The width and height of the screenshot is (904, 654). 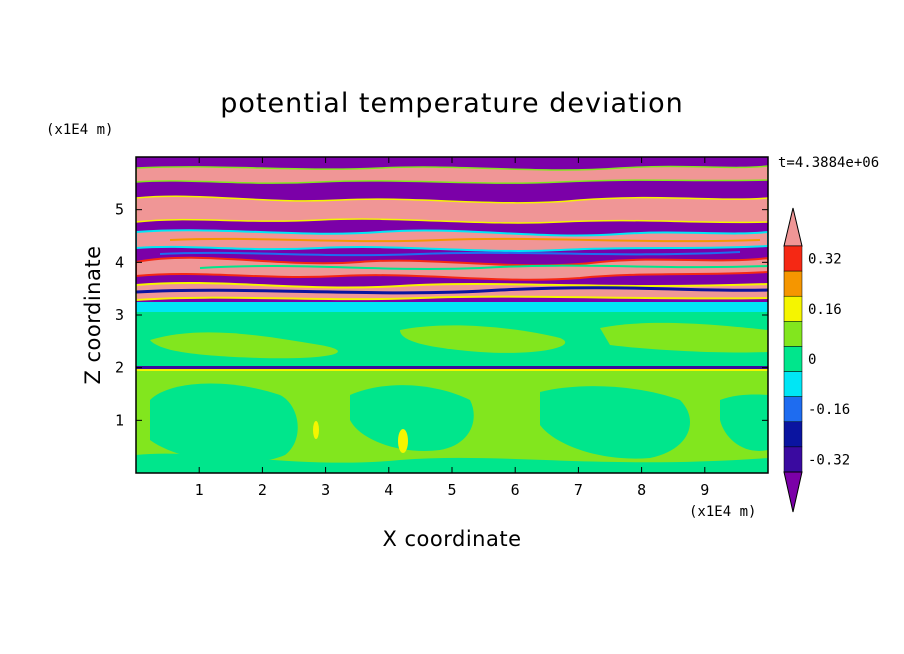 I want to click on lower-streak, so click(x=452, y=463).